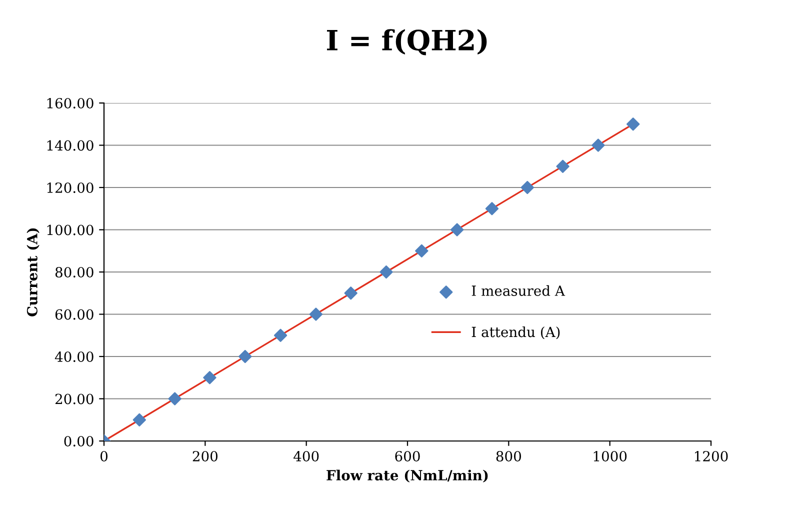 This screenshot has height=519, width=787. I want to click on x-tick-label: 400, so click(306, 456).